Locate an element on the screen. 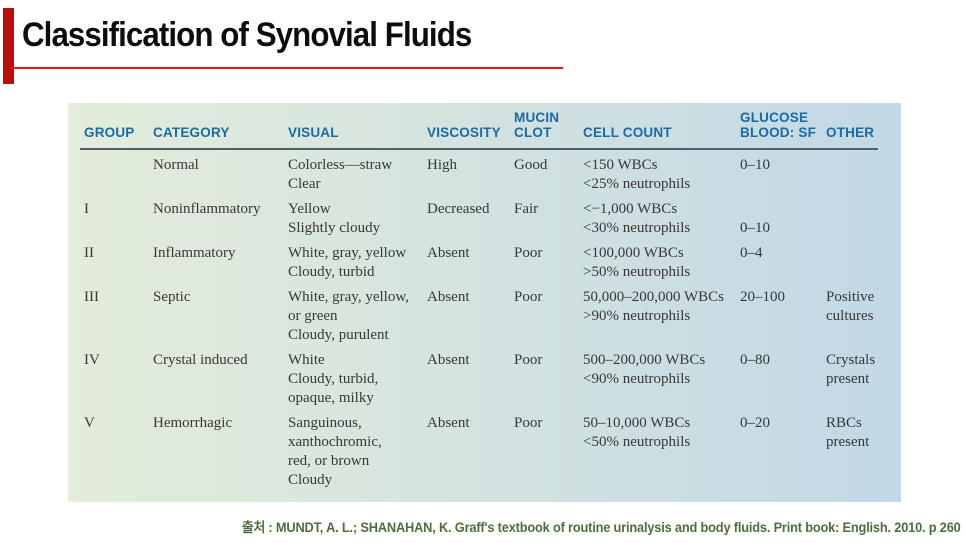 This screenshot has width=966, height=543. cell-other: Crystals present is located at coordinates (851, 369).